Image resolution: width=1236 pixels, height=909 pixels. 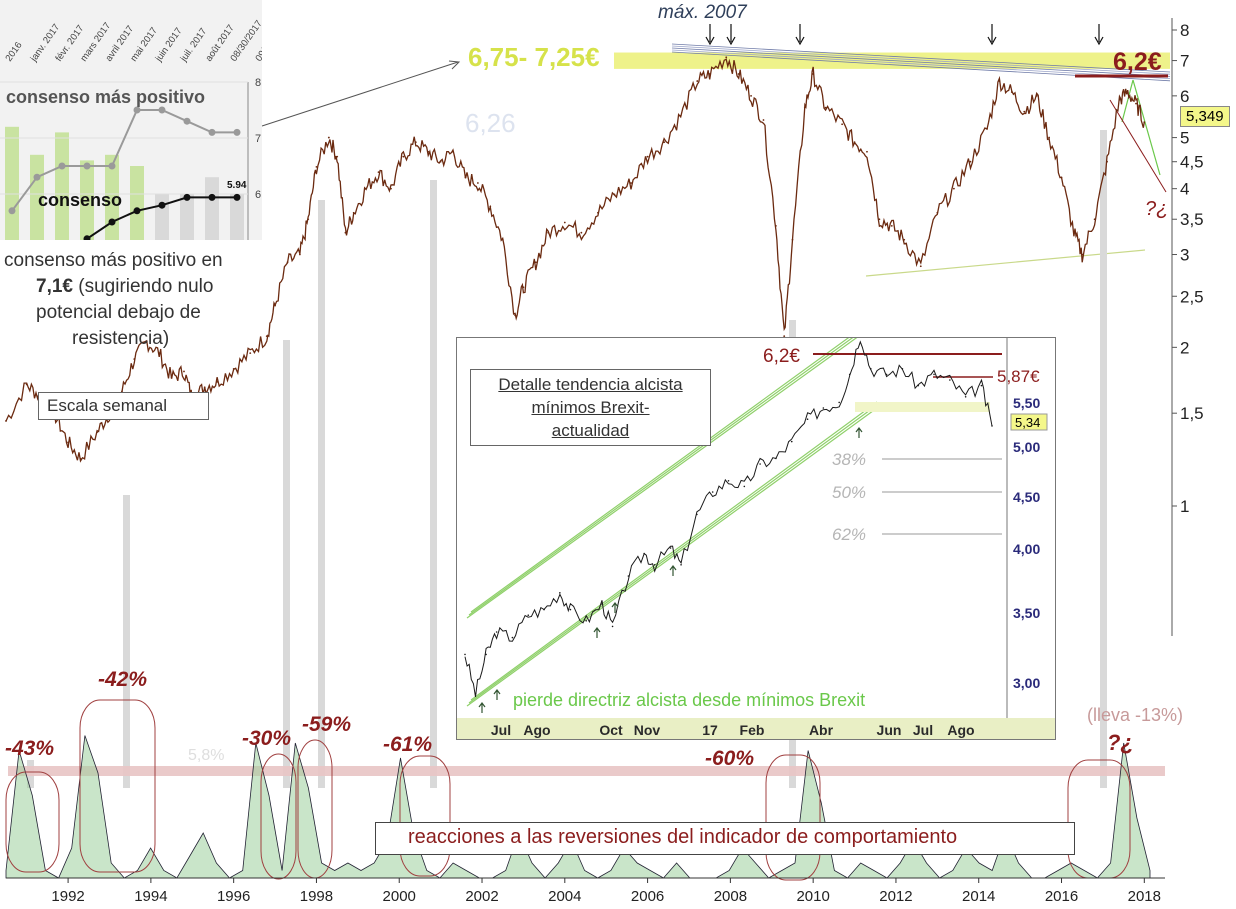 I want to click on inset-y-tick-3: 4,00, so click(x=1026, y=549).